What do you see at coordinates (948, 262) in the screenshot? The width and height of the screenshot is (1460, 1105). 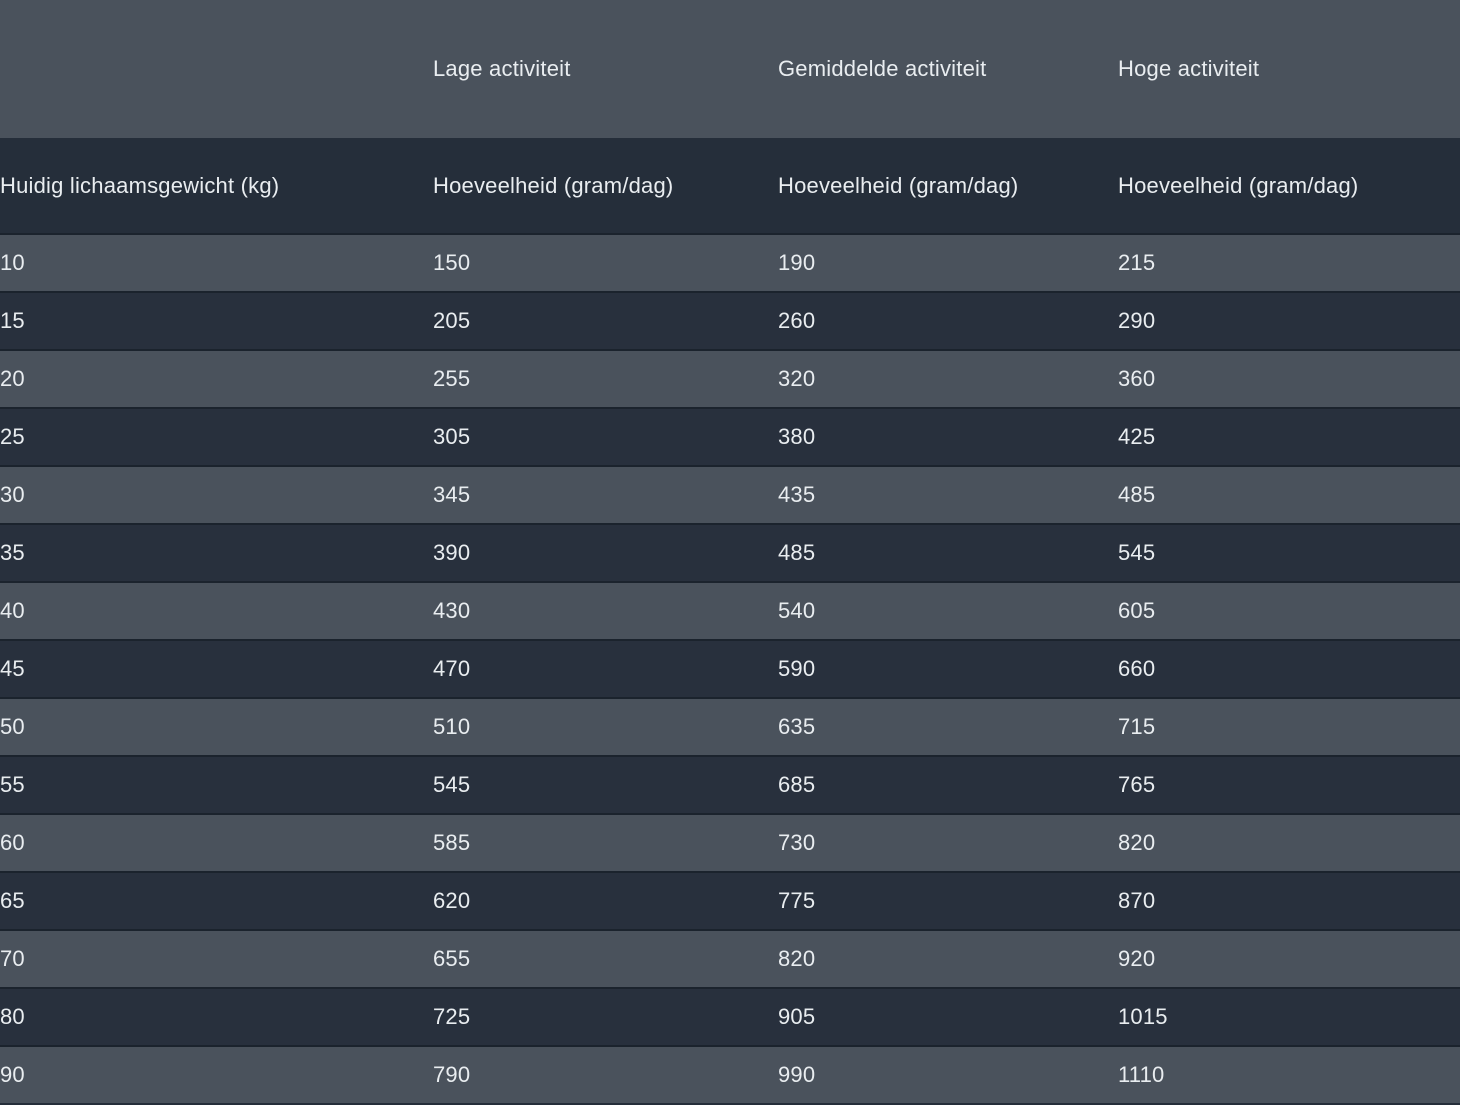 I see `amount-medium-cell: 190` at bounding box center [948, 262].